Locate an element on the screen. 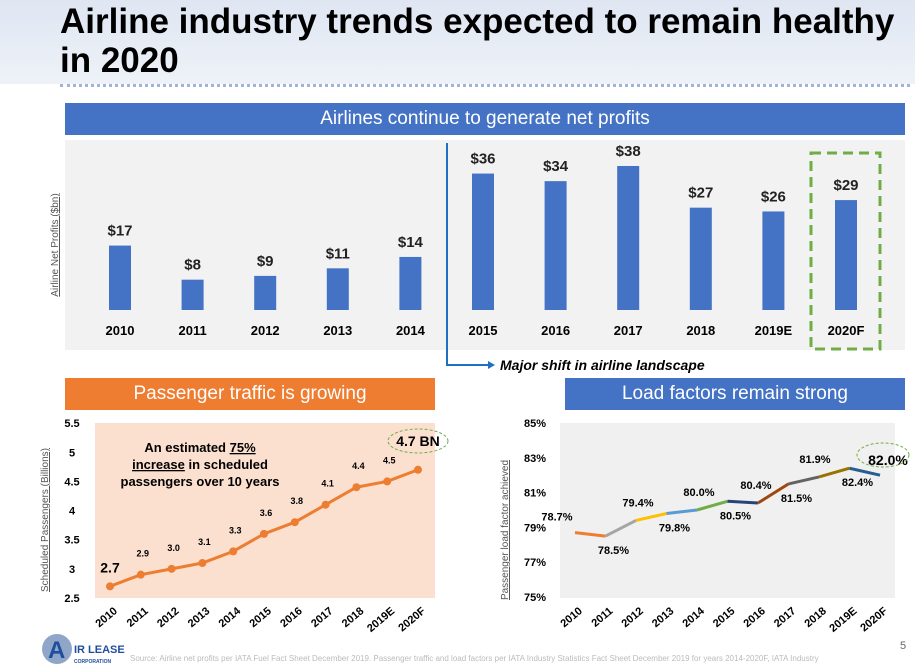 This screenshot has height=666, width=915. bar-value-label: $26 is located at coordinates (773, 196).